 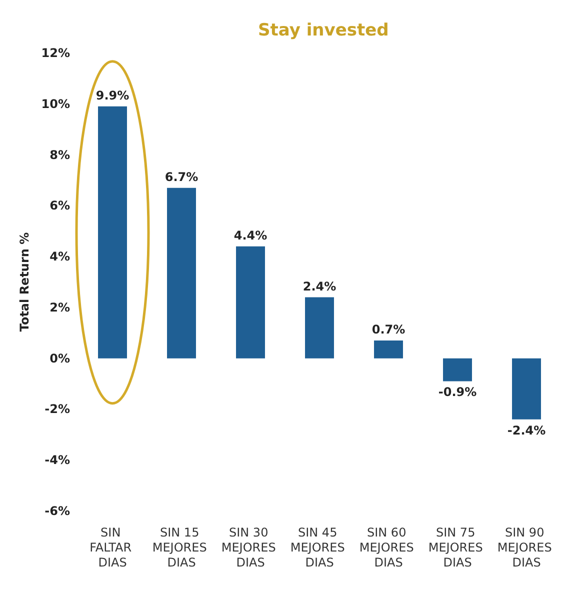 What do you see at coordinates (181, 177) in the screenshot?
I see `data-label: 6.7%` at bounding box center [181, 177].